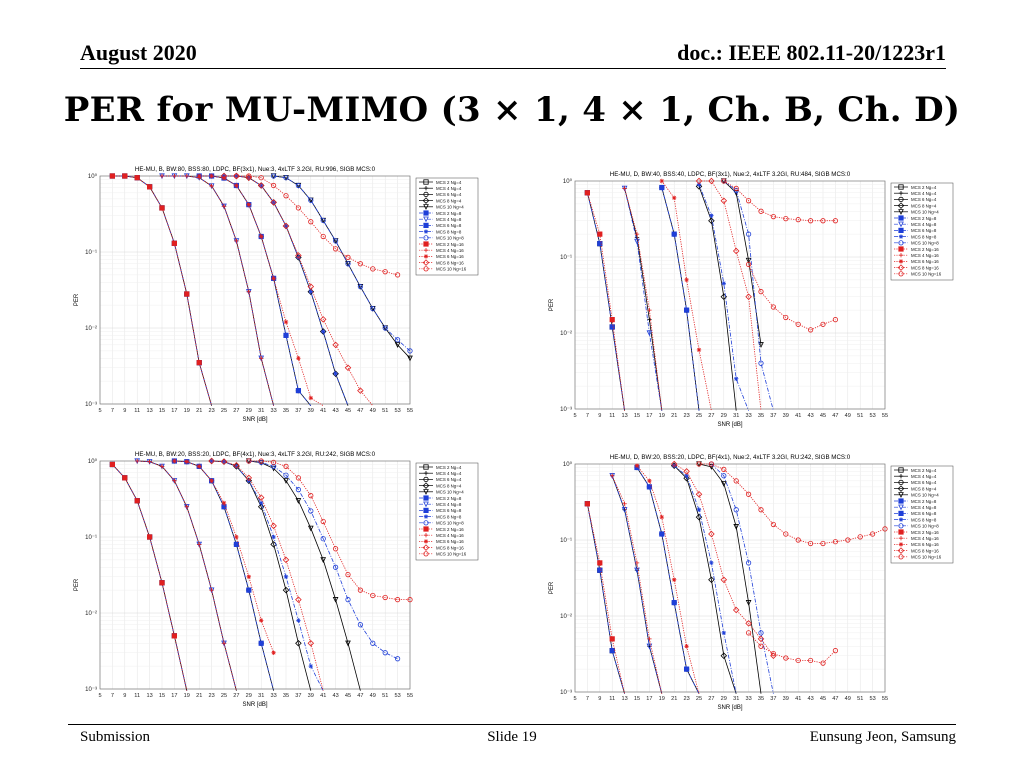  What do you see at coordinates (273, 411) in the screenshot?
I see `x-tick-label: 33` at bounding box center [273, 411].